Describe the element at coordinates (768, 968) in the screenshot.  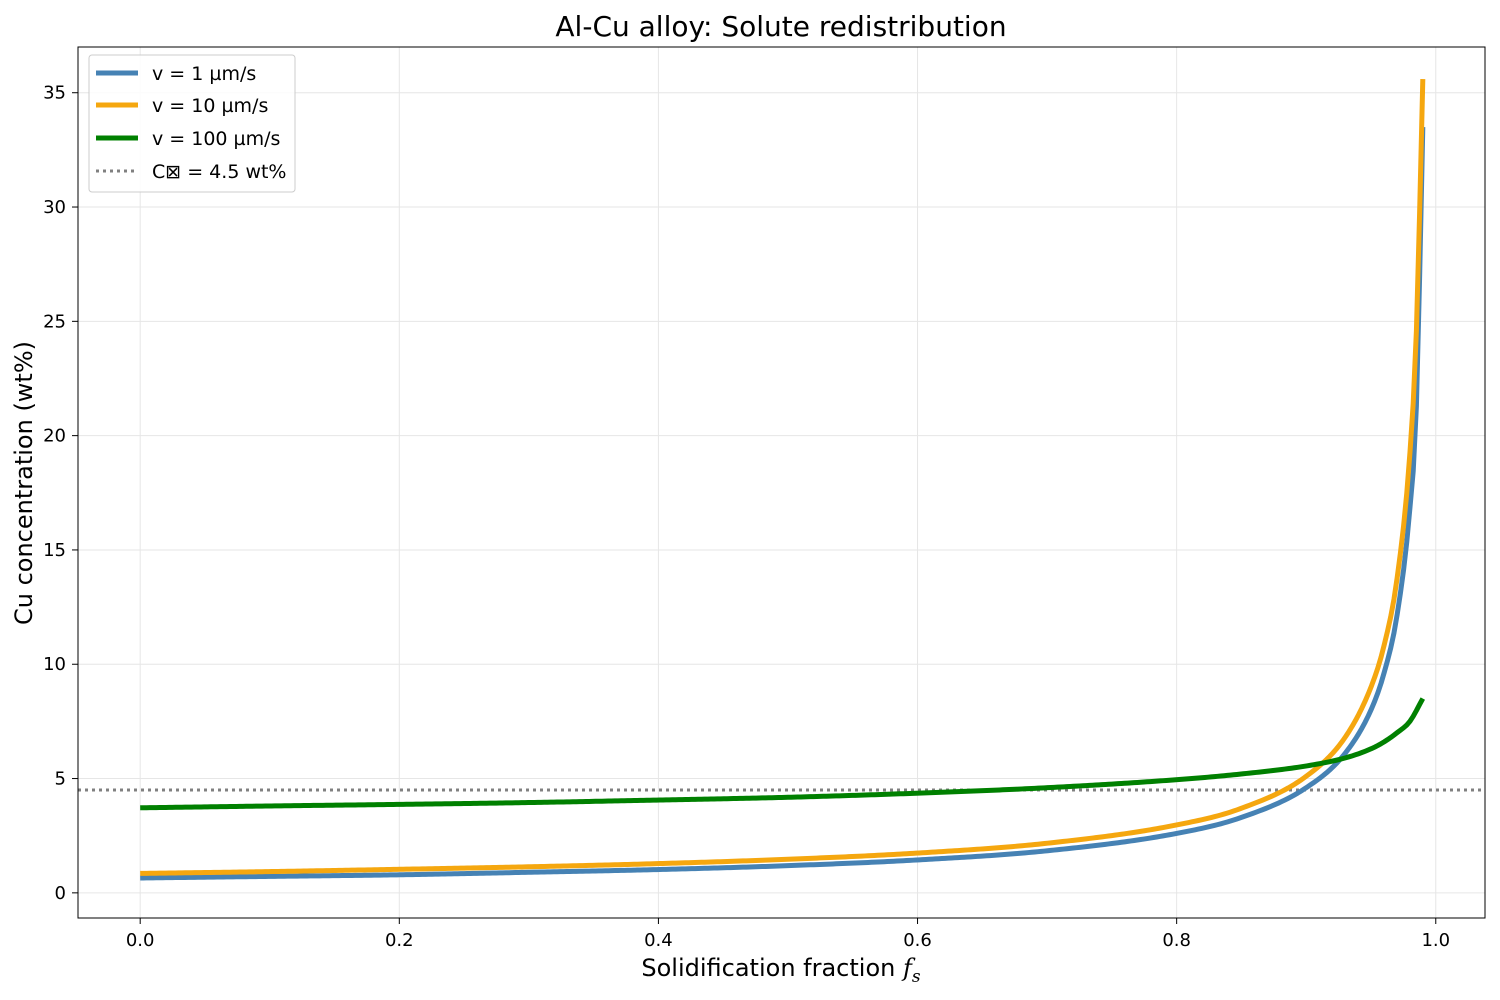
I see `x-axis-title-text: Solidification fraction` at that location.